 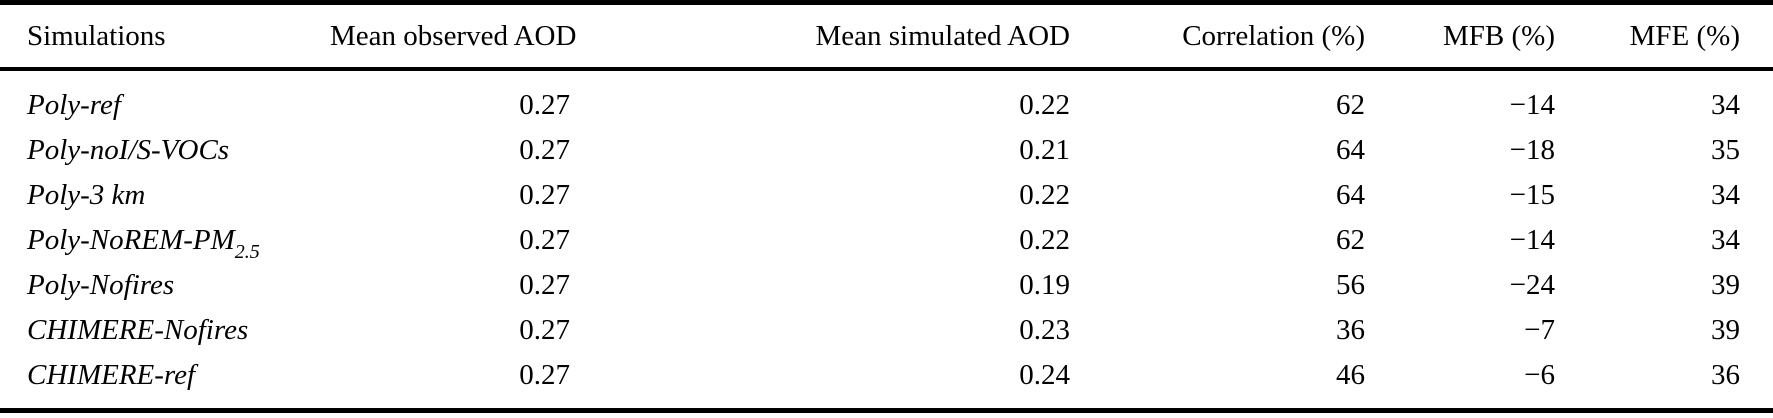 What do you see at coordinates (1684, 35) in the screenshot?
I see `column-header-mfe: MFE (%)` at bounding box center [1684, 35].